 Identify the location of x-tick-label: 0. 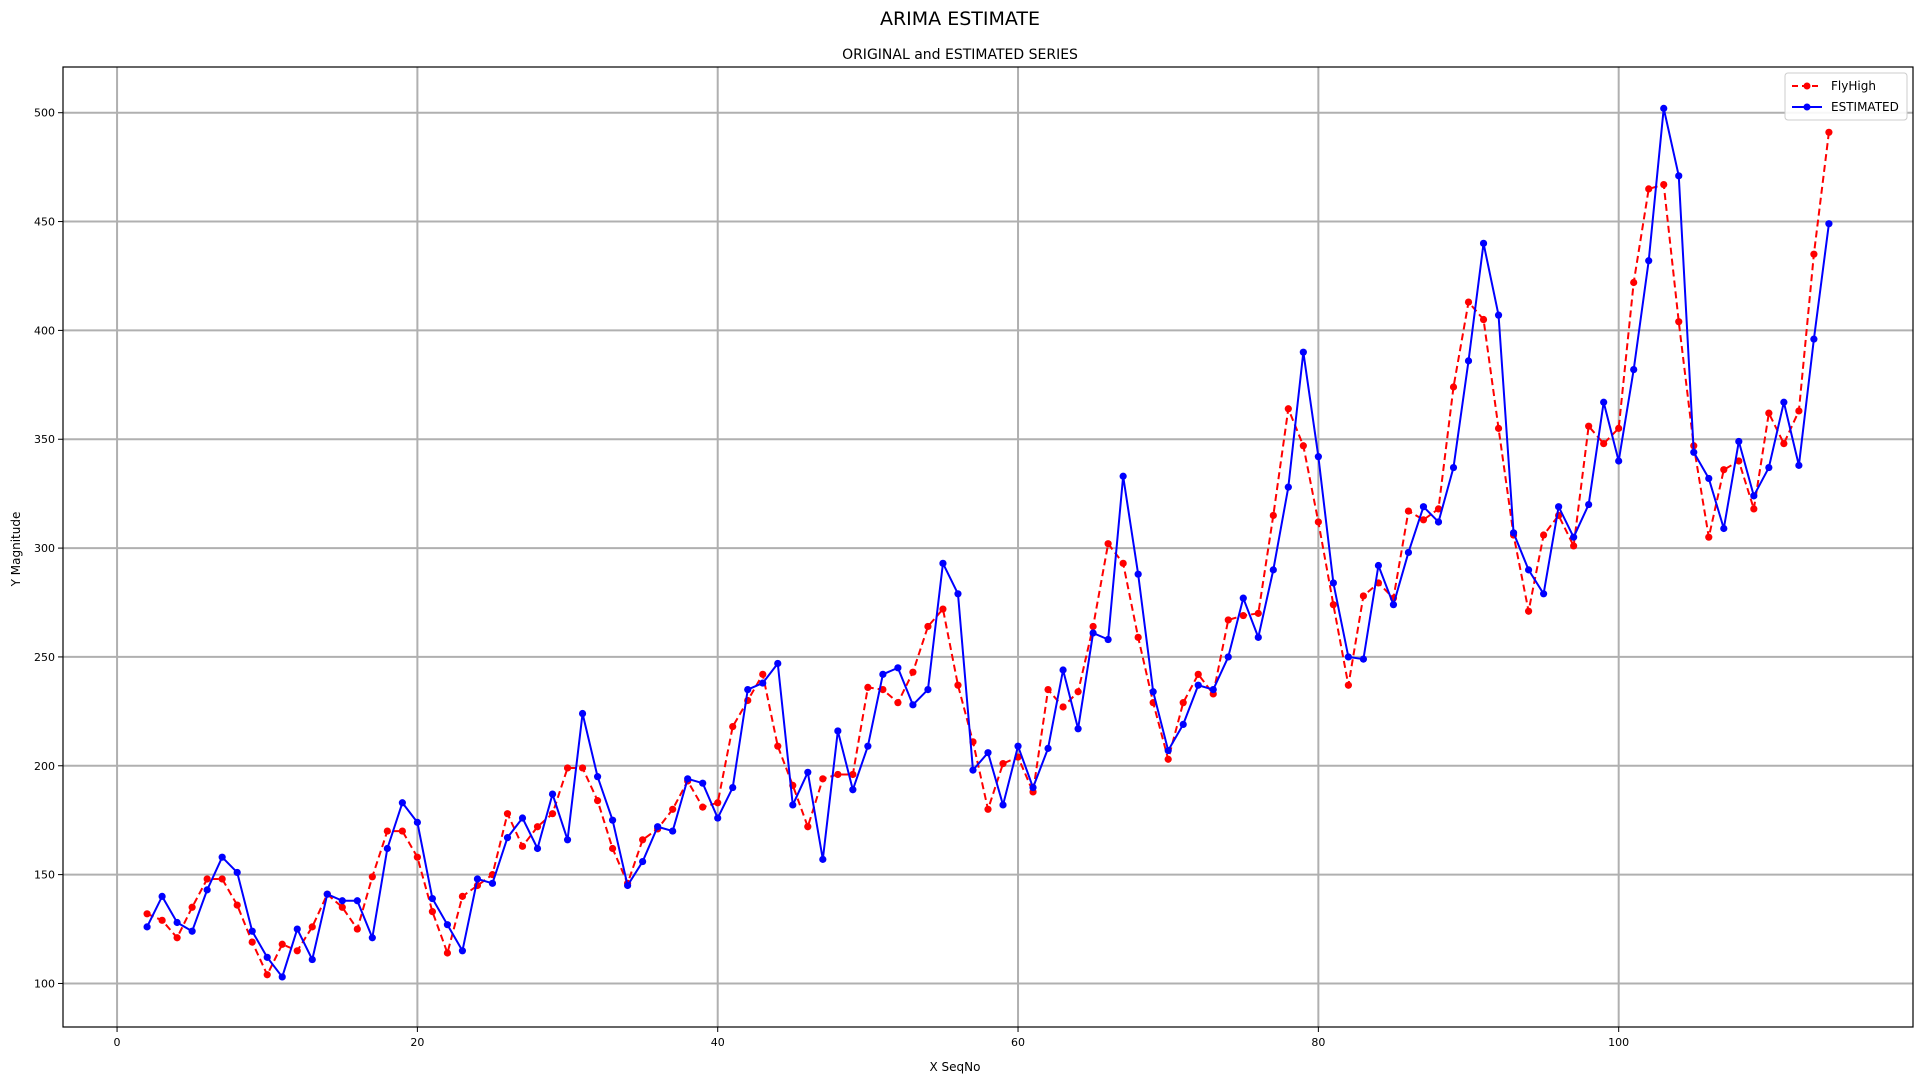
(117, 1042).